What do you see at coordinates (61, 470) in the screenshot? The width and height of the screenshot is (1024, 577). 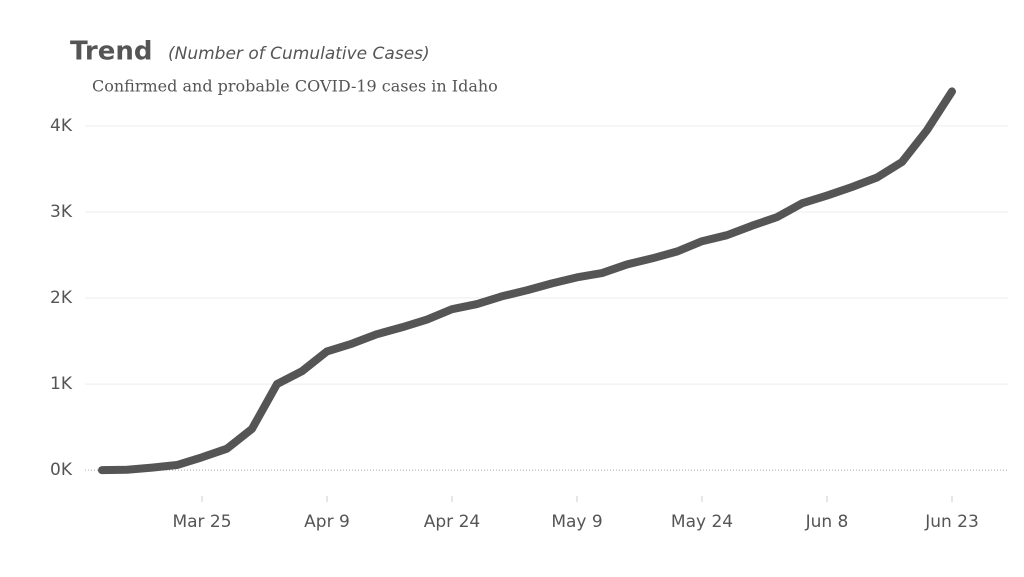 I see `y-tick-label: 0K` at bounding box center [61, 470].